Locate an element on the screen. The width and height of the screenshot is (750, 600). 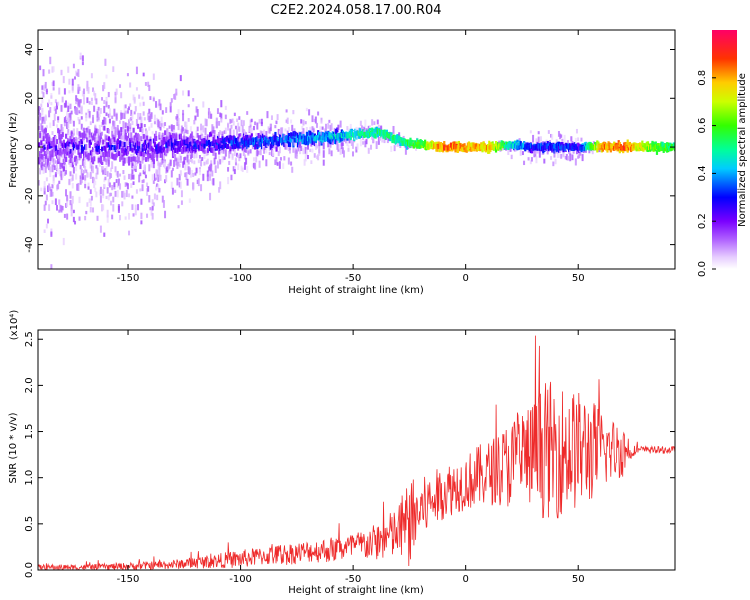
y-tick-label: 1.5 is located at coordinates (29, 432).